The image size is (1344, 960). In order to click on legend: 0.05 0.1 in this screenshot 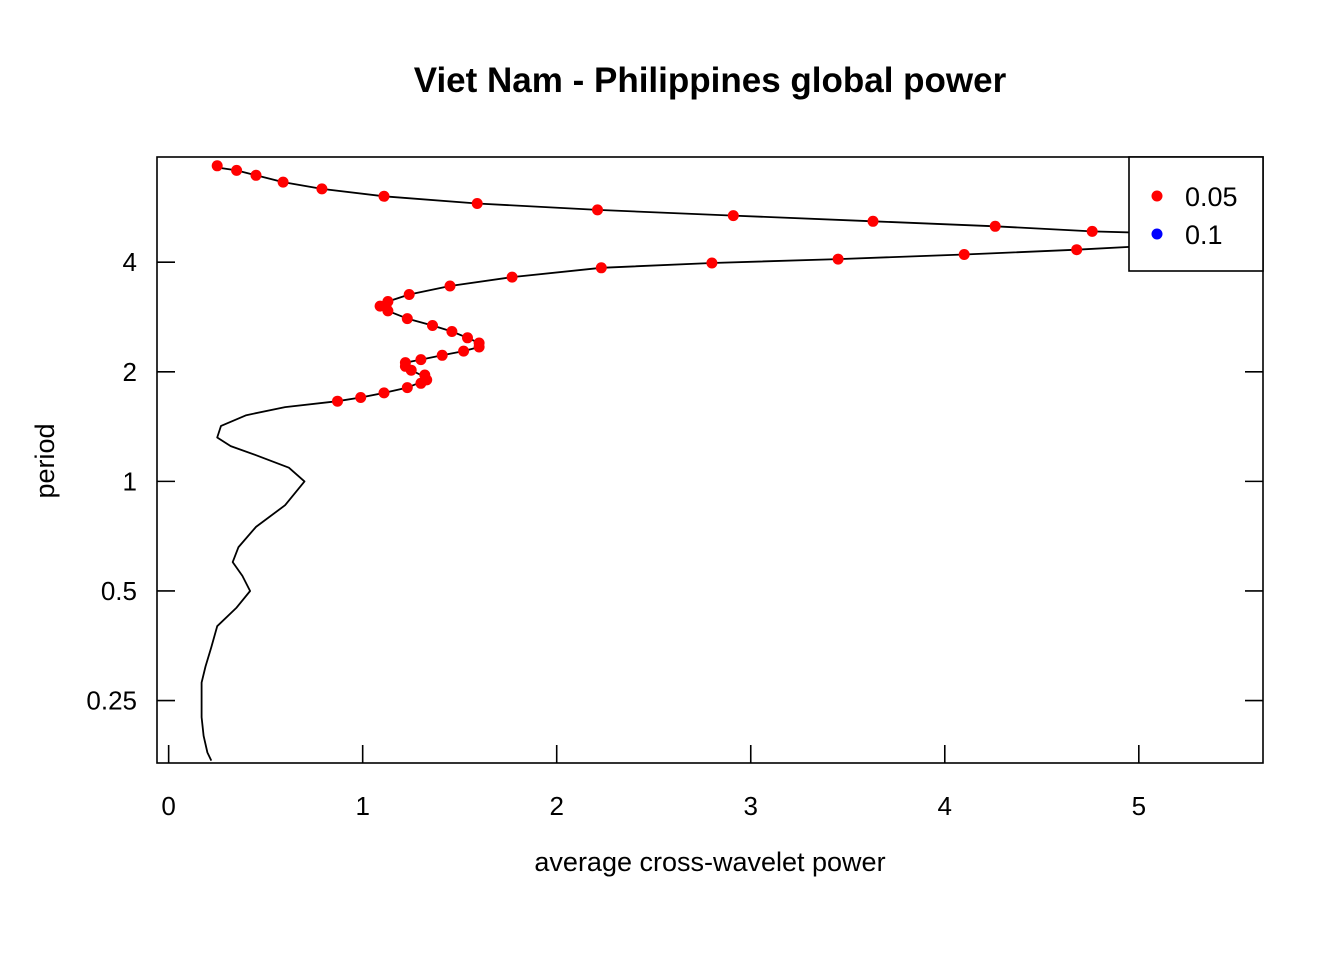, I will do `click(1196, 214)`.